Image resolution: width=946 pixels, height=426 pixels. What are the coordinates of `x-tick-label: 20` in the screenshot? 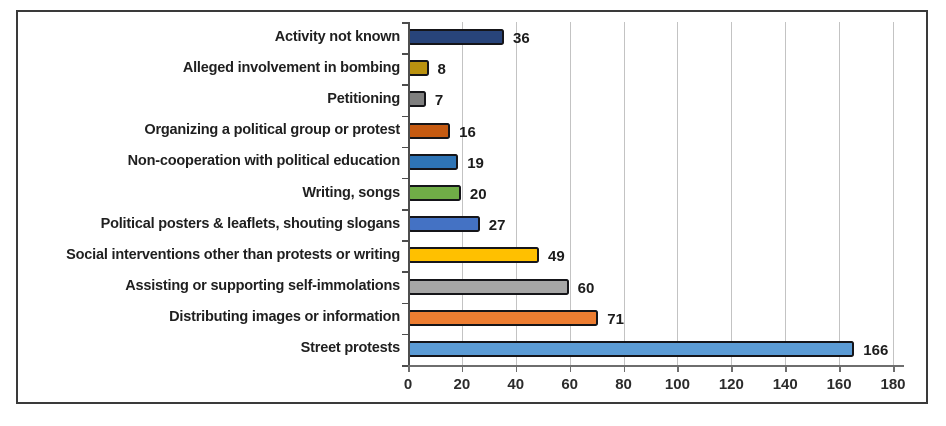 It's located at (462, 384).